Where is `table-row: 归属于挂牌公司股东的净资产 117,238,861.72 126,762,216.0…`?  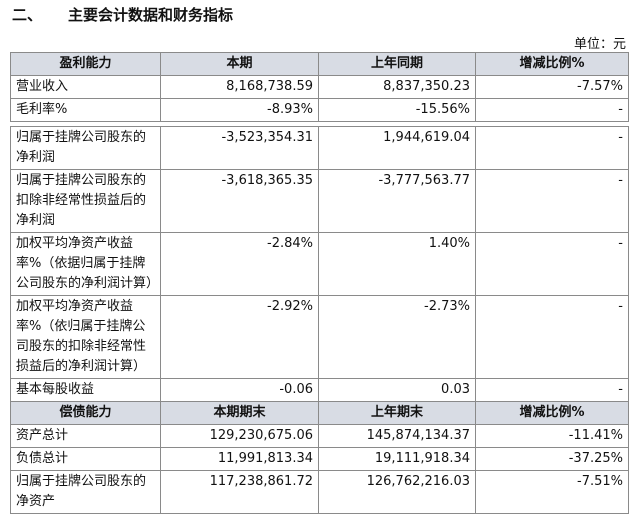 table-row: 归属于挂牌公司股东的净资产 117,238,861.72 126,762,216.0… is located at coordinates (319, 492).